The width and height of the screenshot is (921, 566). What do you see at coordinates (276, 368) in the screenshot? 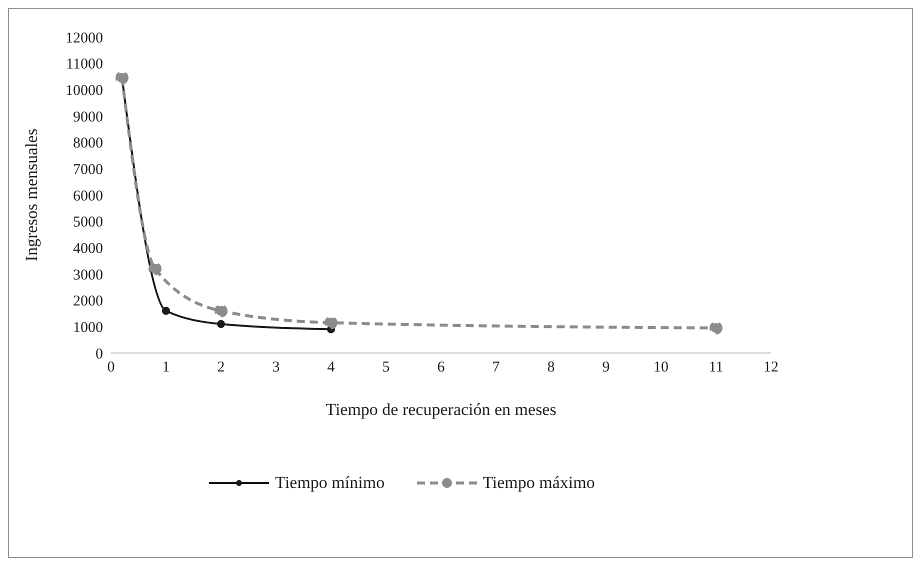
I see `x-tick-label: 3` at bounding box center [276, 368].